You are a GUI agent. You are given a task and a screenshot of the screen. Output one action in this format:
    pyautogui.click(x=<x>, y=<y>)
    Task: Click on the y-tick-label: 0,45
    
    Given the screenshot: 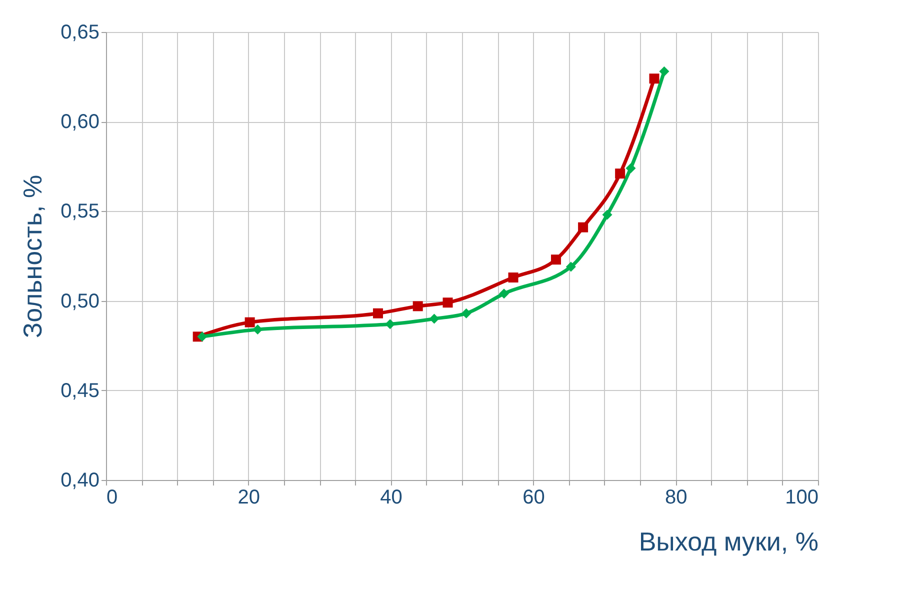 What is the action you would take?
    pyautogui.click(x=80, y=391)
    